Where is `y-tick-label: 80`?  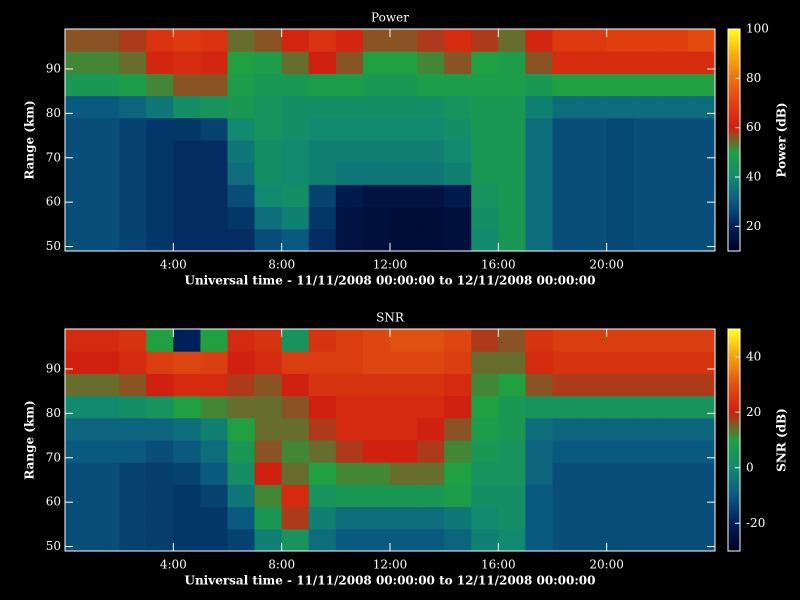
y-tick-label: 80 is located at coordinates (53, 113).